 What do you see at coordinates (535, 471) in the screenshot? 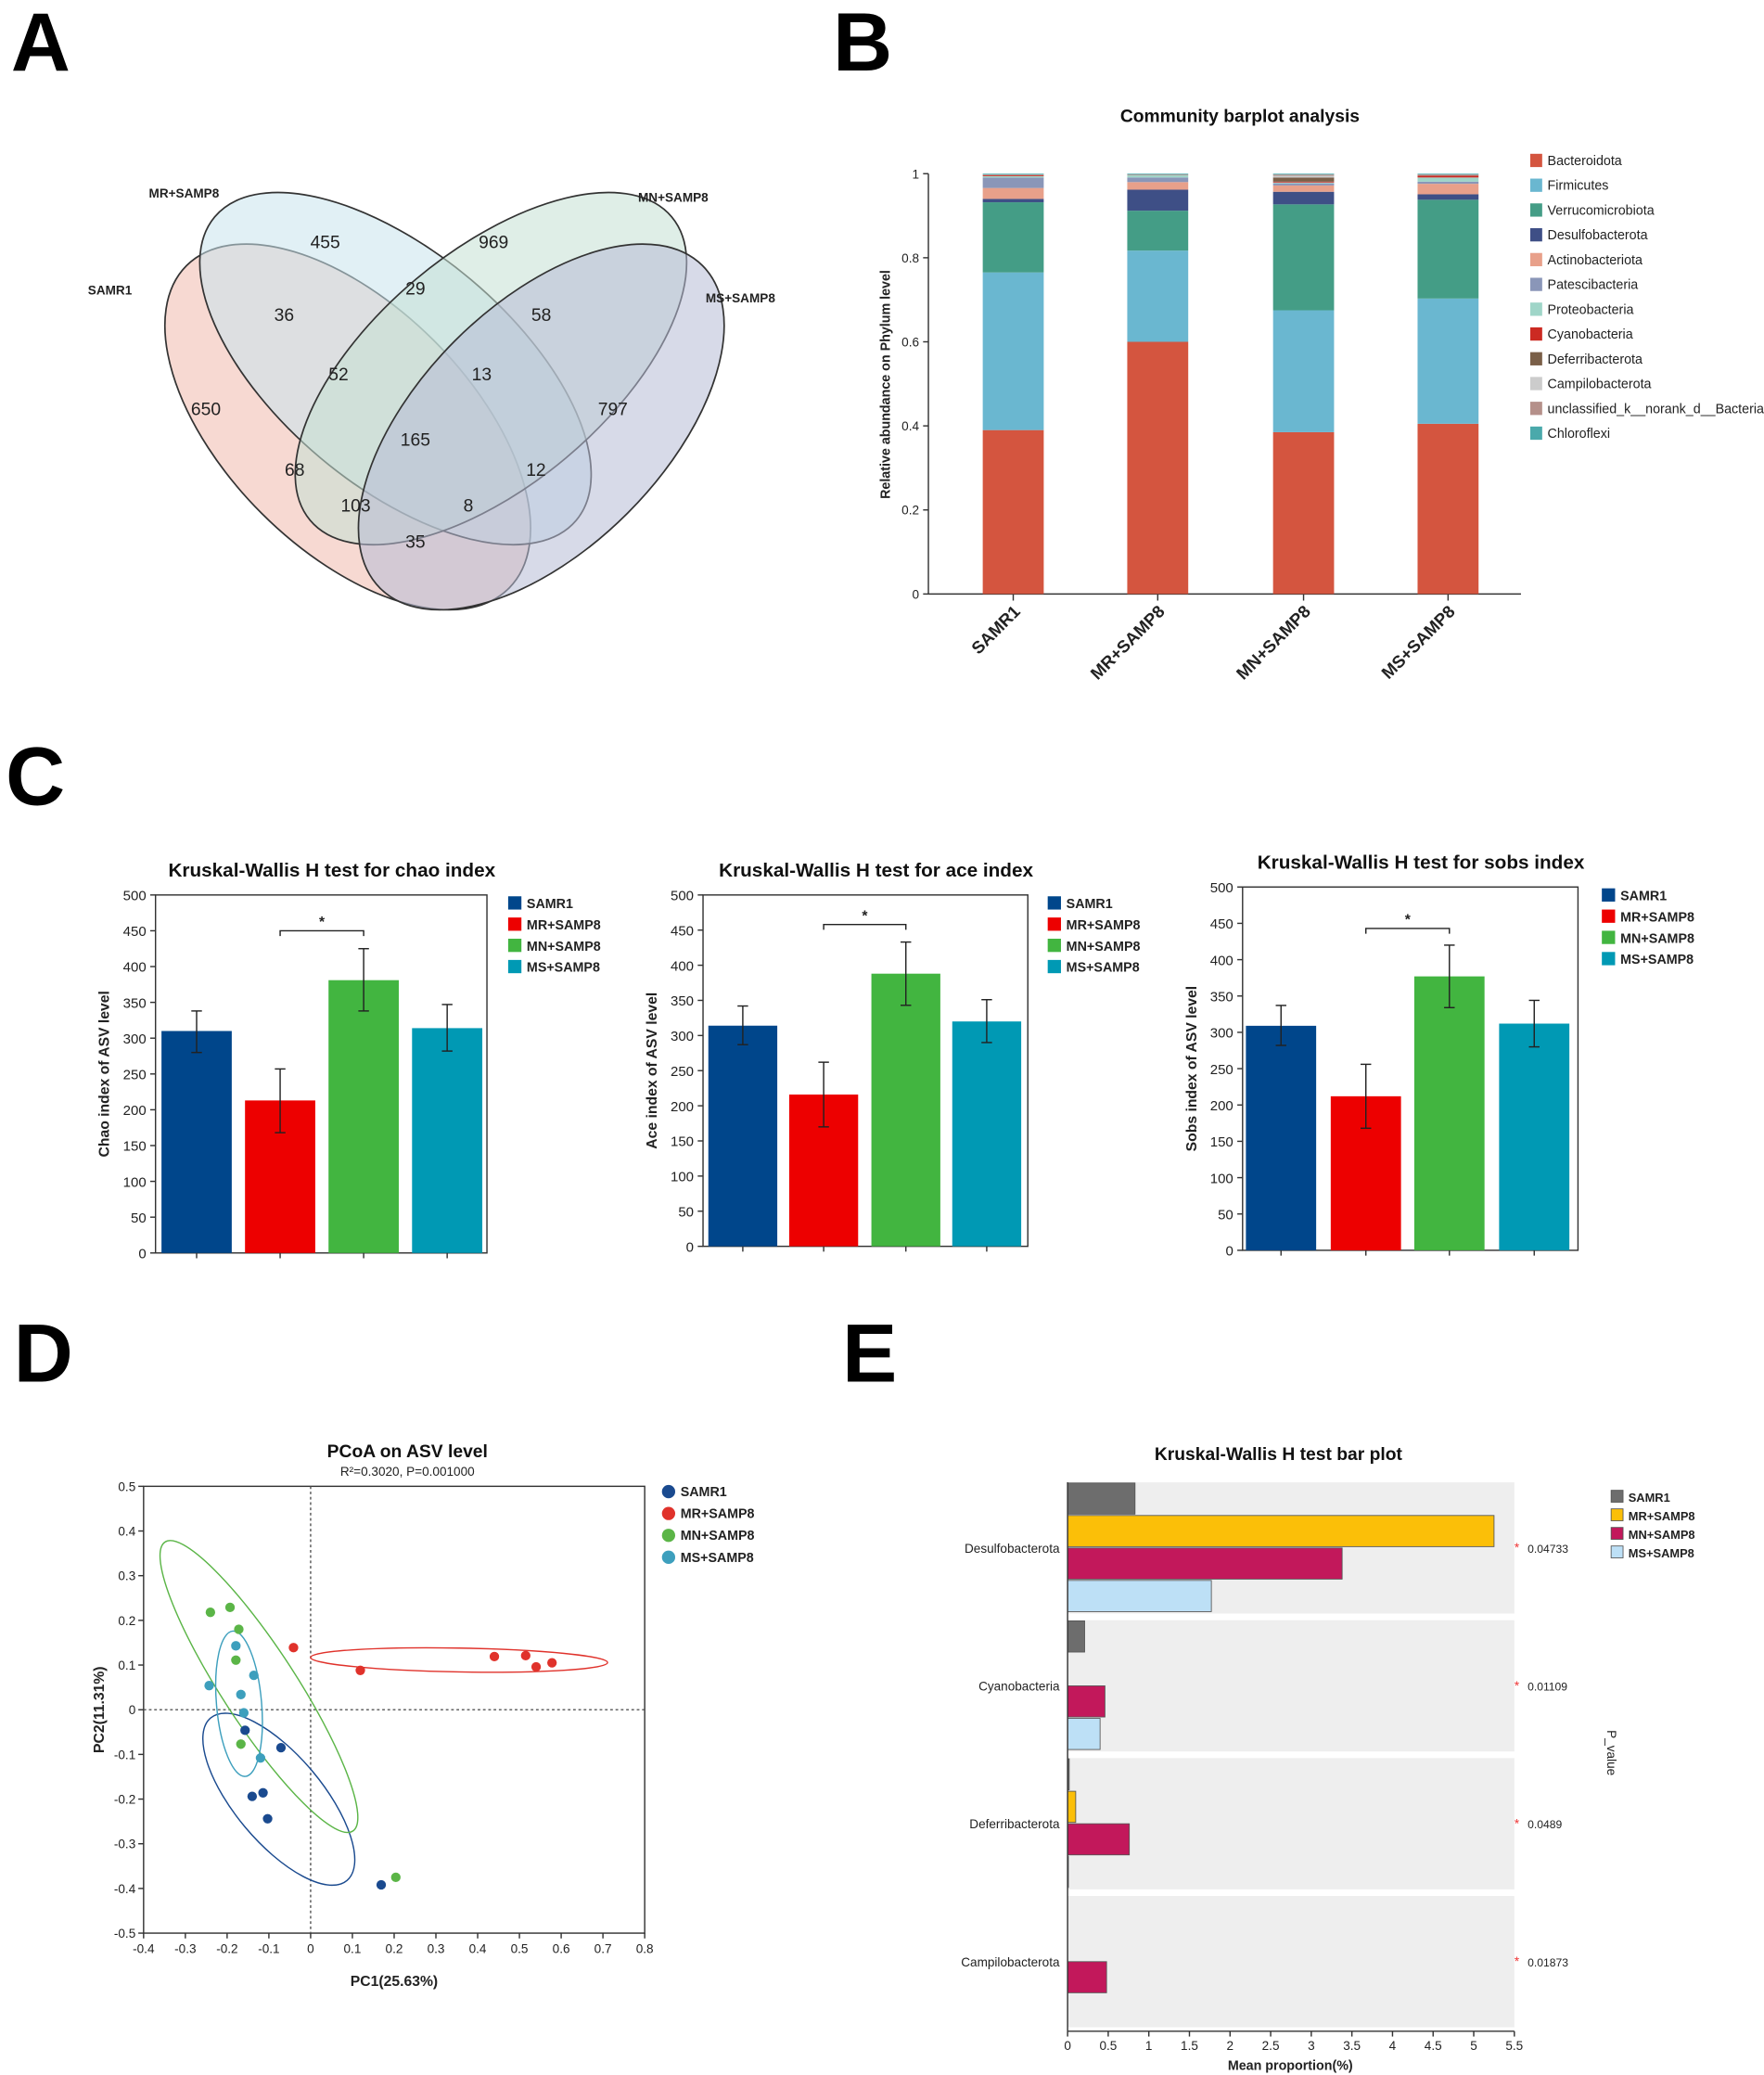
I see `venn-region-count: 12` at bounding box center [535, 471].